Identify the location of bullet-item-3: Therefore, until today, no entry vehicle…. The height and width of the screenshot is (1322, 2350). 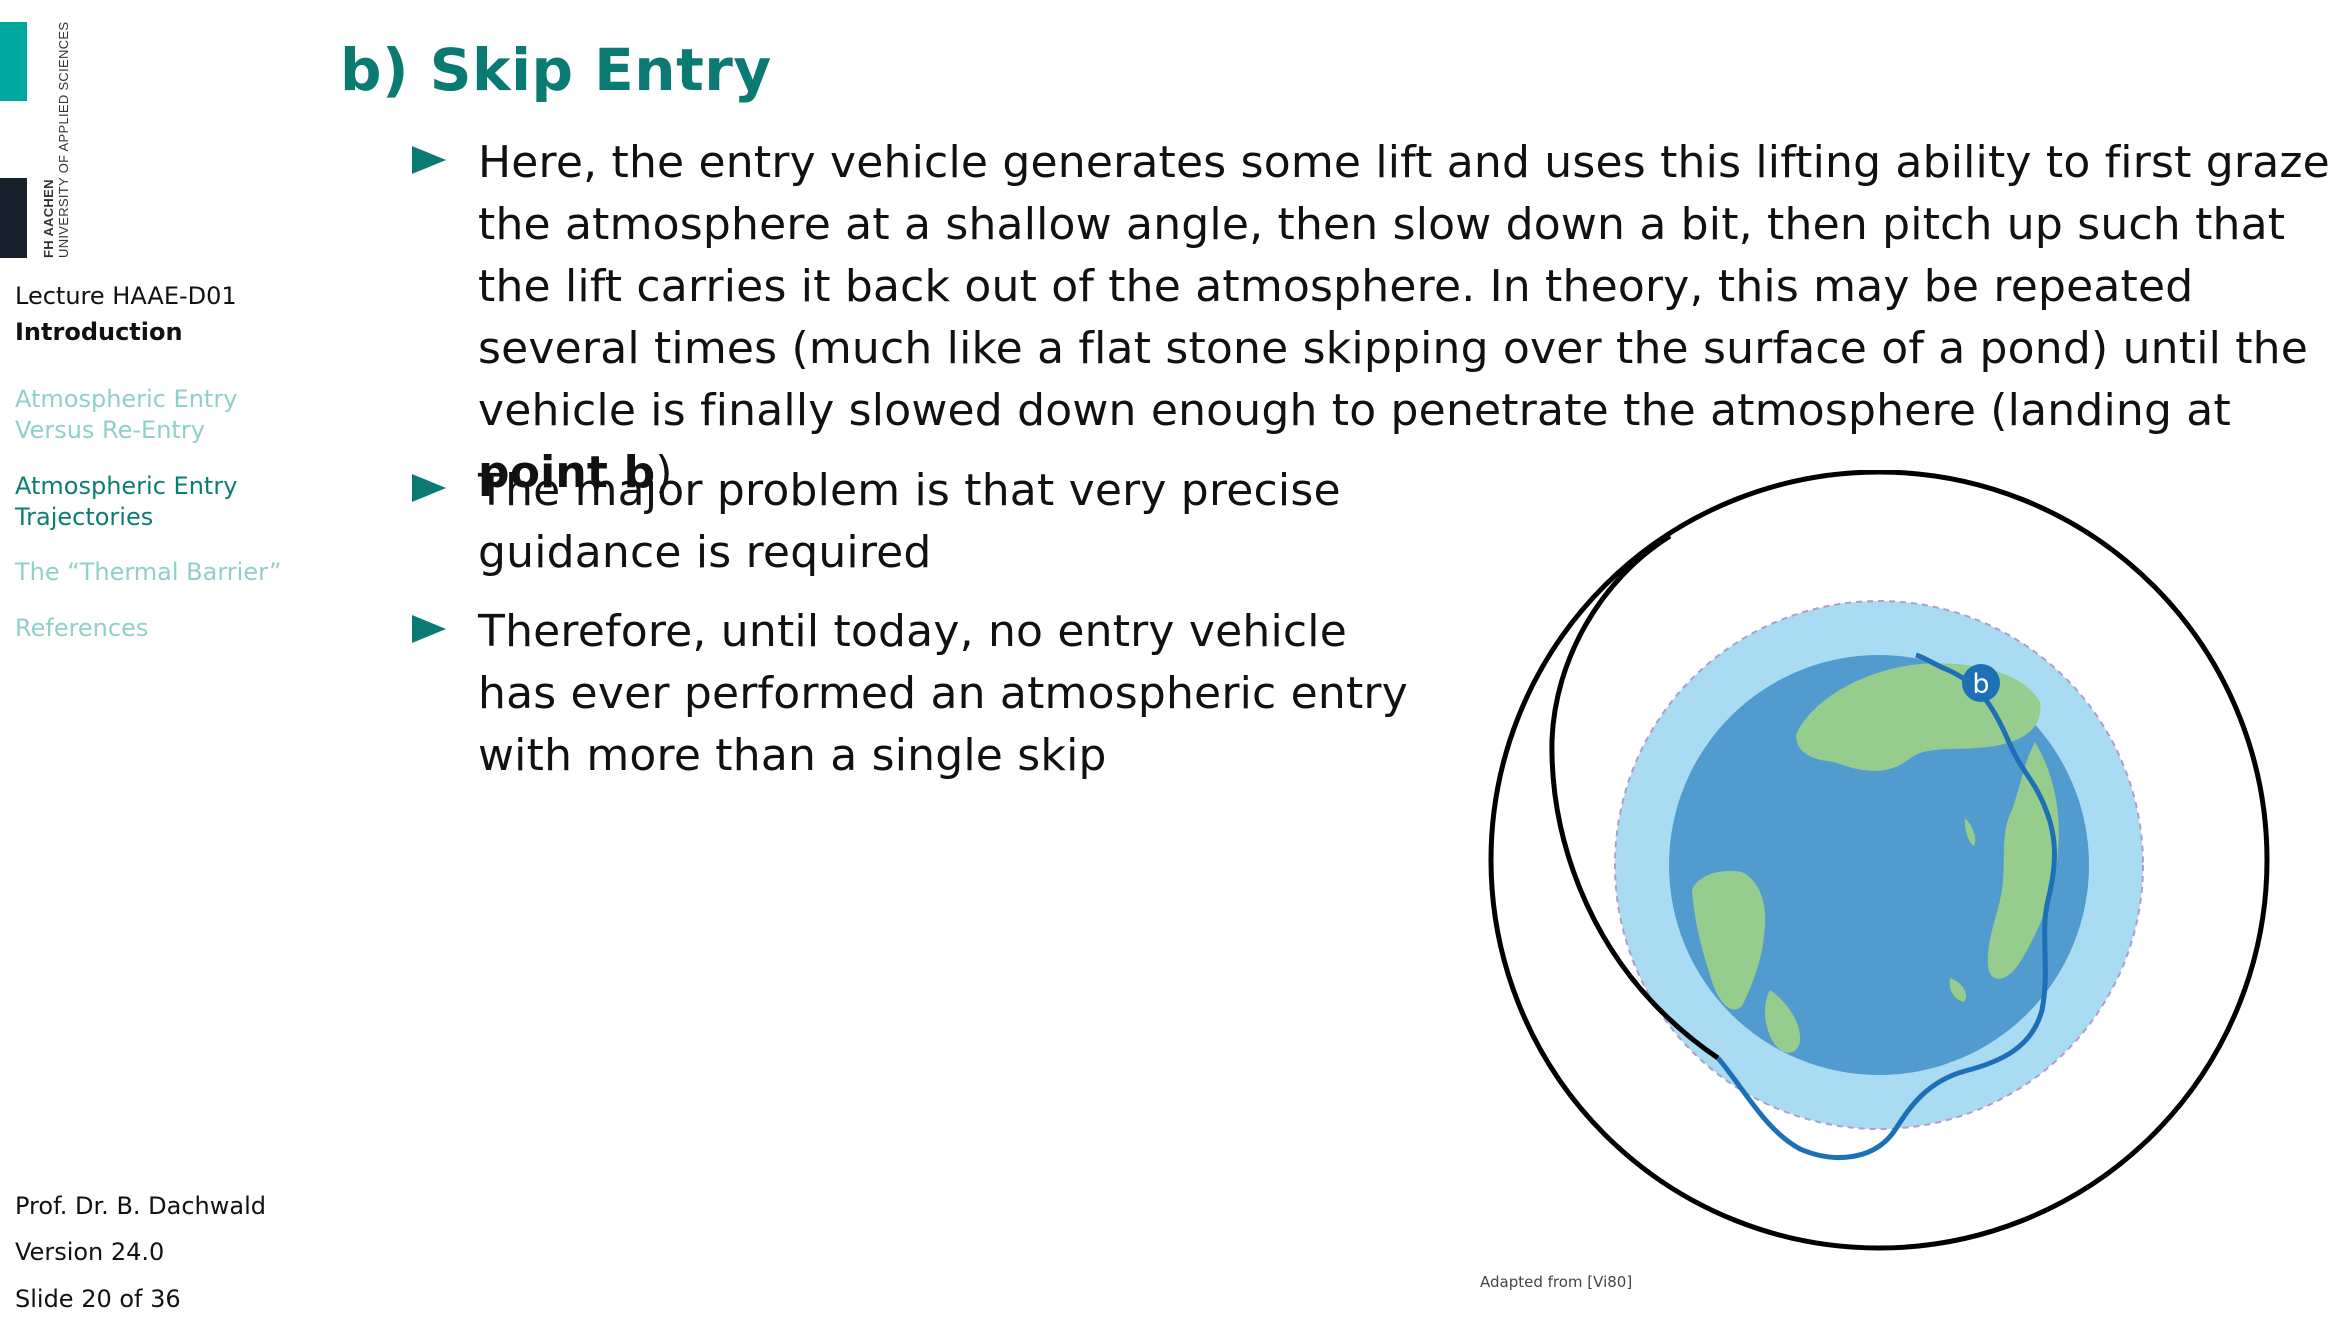
(910, 694).